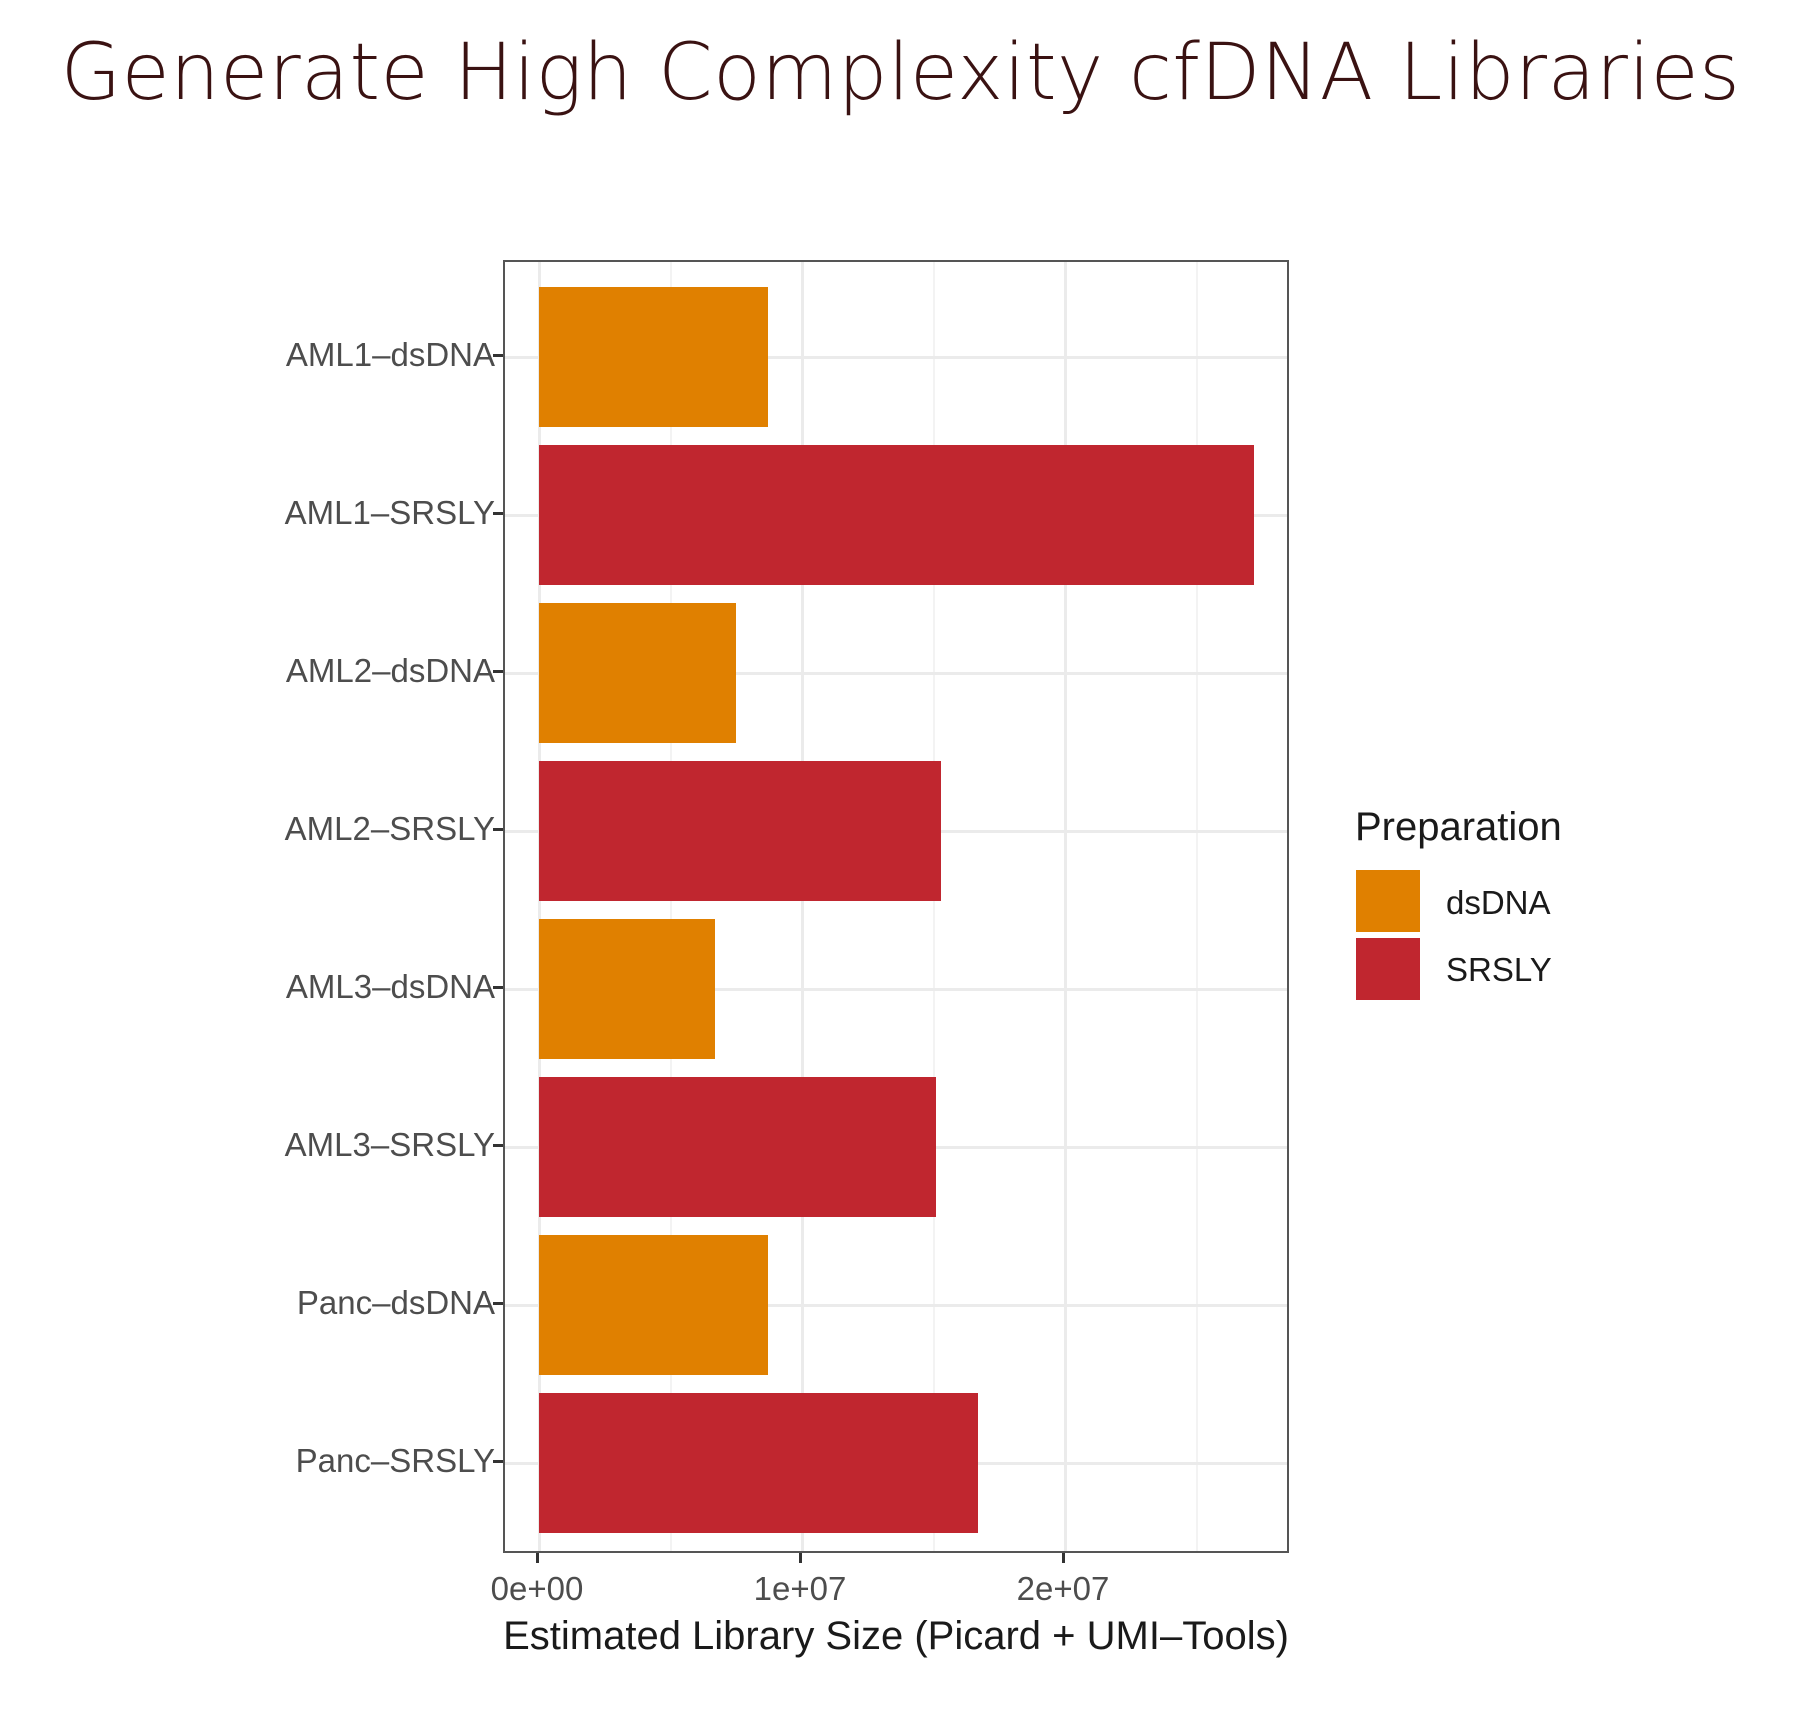  What do you see at coordinates (390, 354) in the screenshot?
I see `y-tick-label: AML1–dsDNA` at bounding box center [390, 354].